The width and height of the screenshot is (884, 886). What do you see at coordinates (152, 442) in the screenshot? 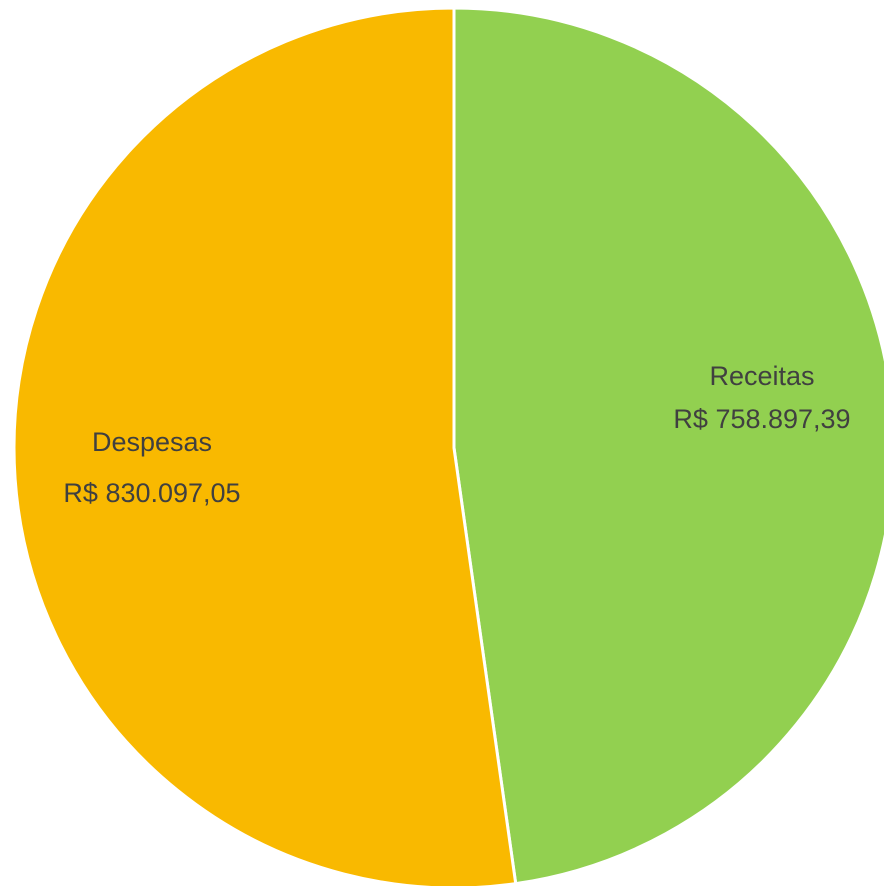
I see `slice-label-name-despesas: Despesas` at bounding box center [152, 442].